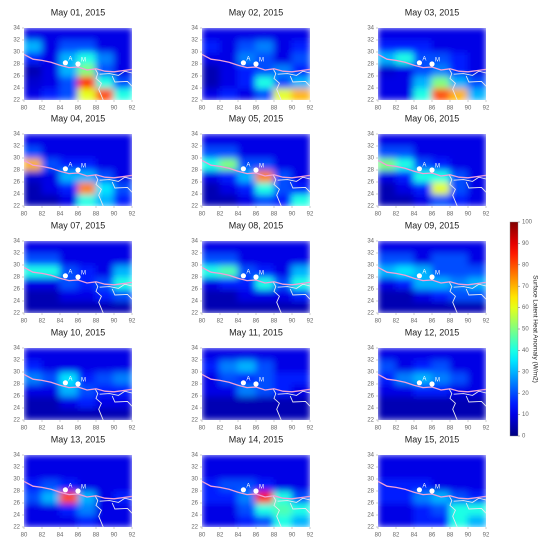  Describe the element at coordinates (256, 225) in the screenshot. I see `panel-title: May 08, 2015` at that location.